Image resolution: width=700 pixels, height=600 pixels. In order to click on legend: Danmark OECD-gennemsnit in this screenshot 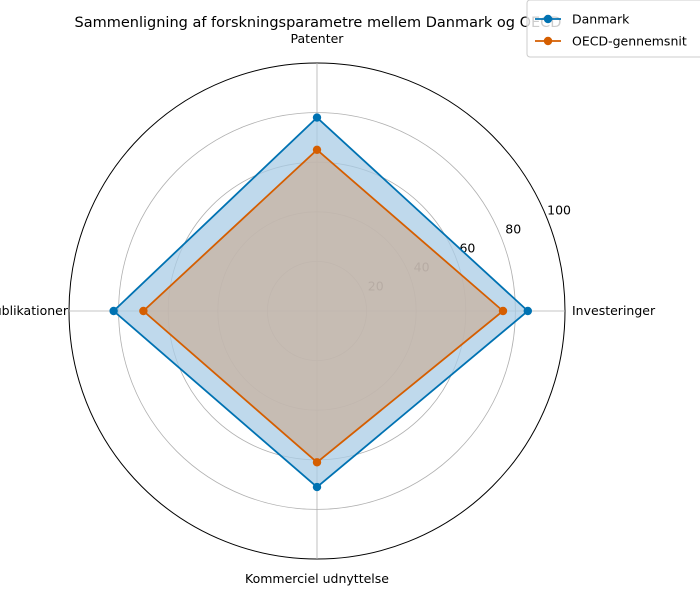, I will do `click(613, 29)`.